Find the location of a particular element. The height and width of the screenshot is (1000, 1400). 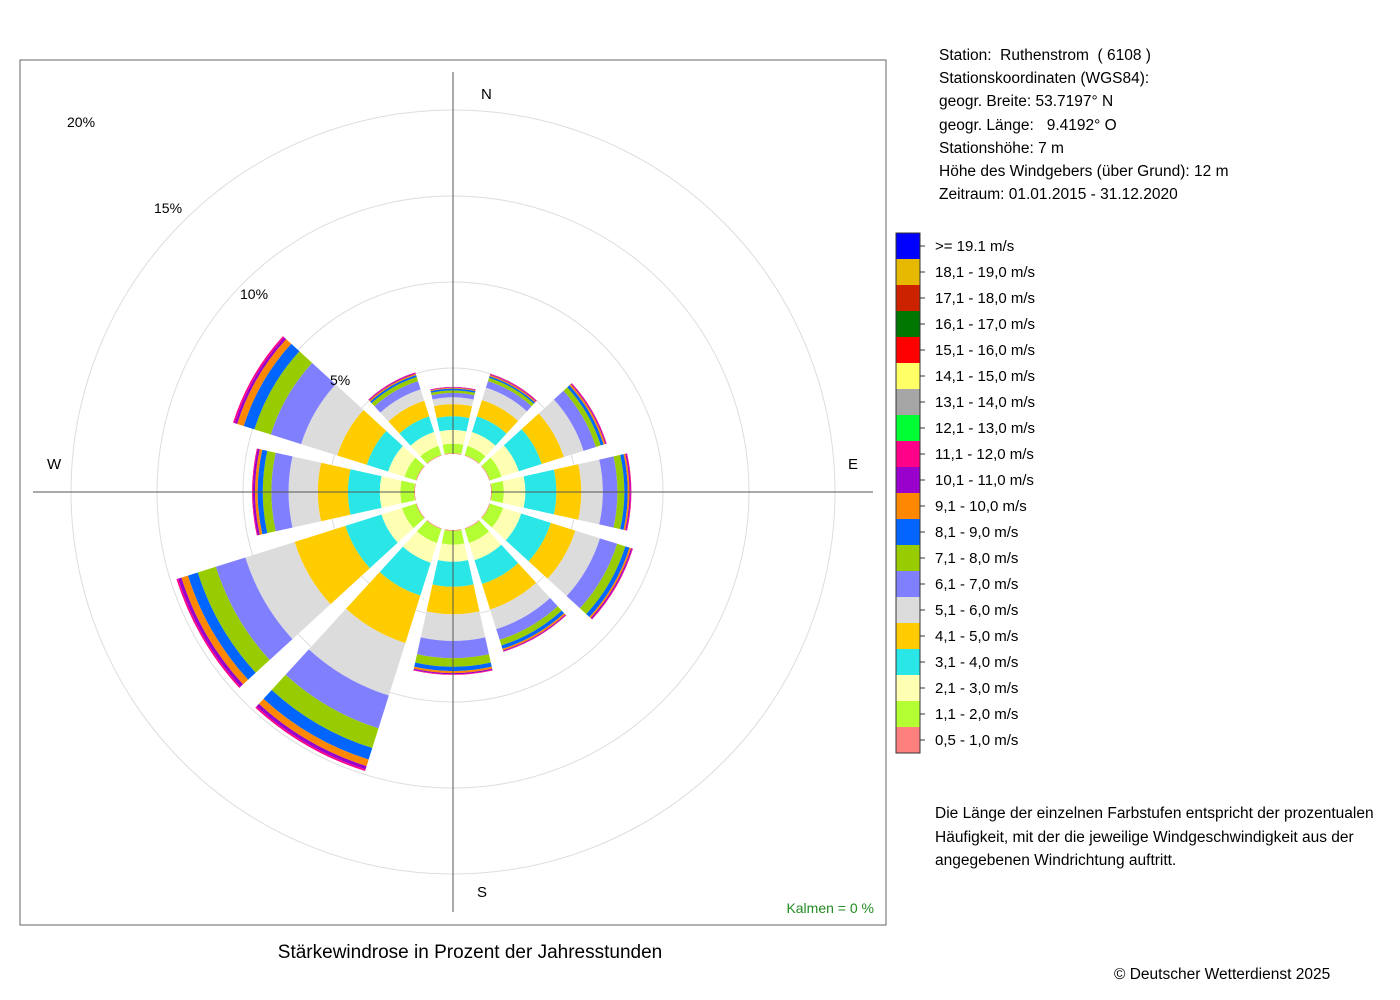

direction-label-north: N is located at coordinates (486, 94).